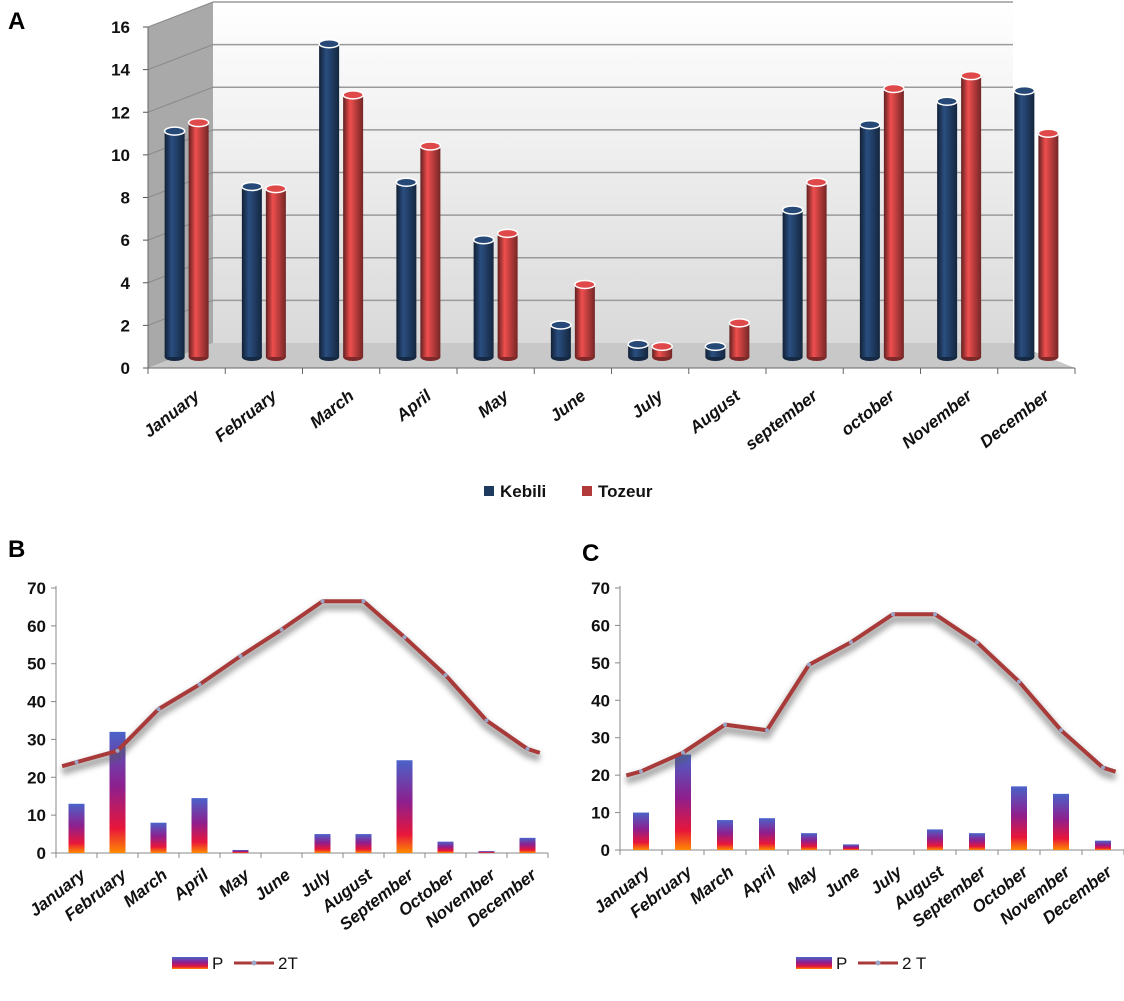  What do you see at coordinates (36, 739) in the screenshot?
I see `y-tick-label: 30` at bounding box center [36, 739].